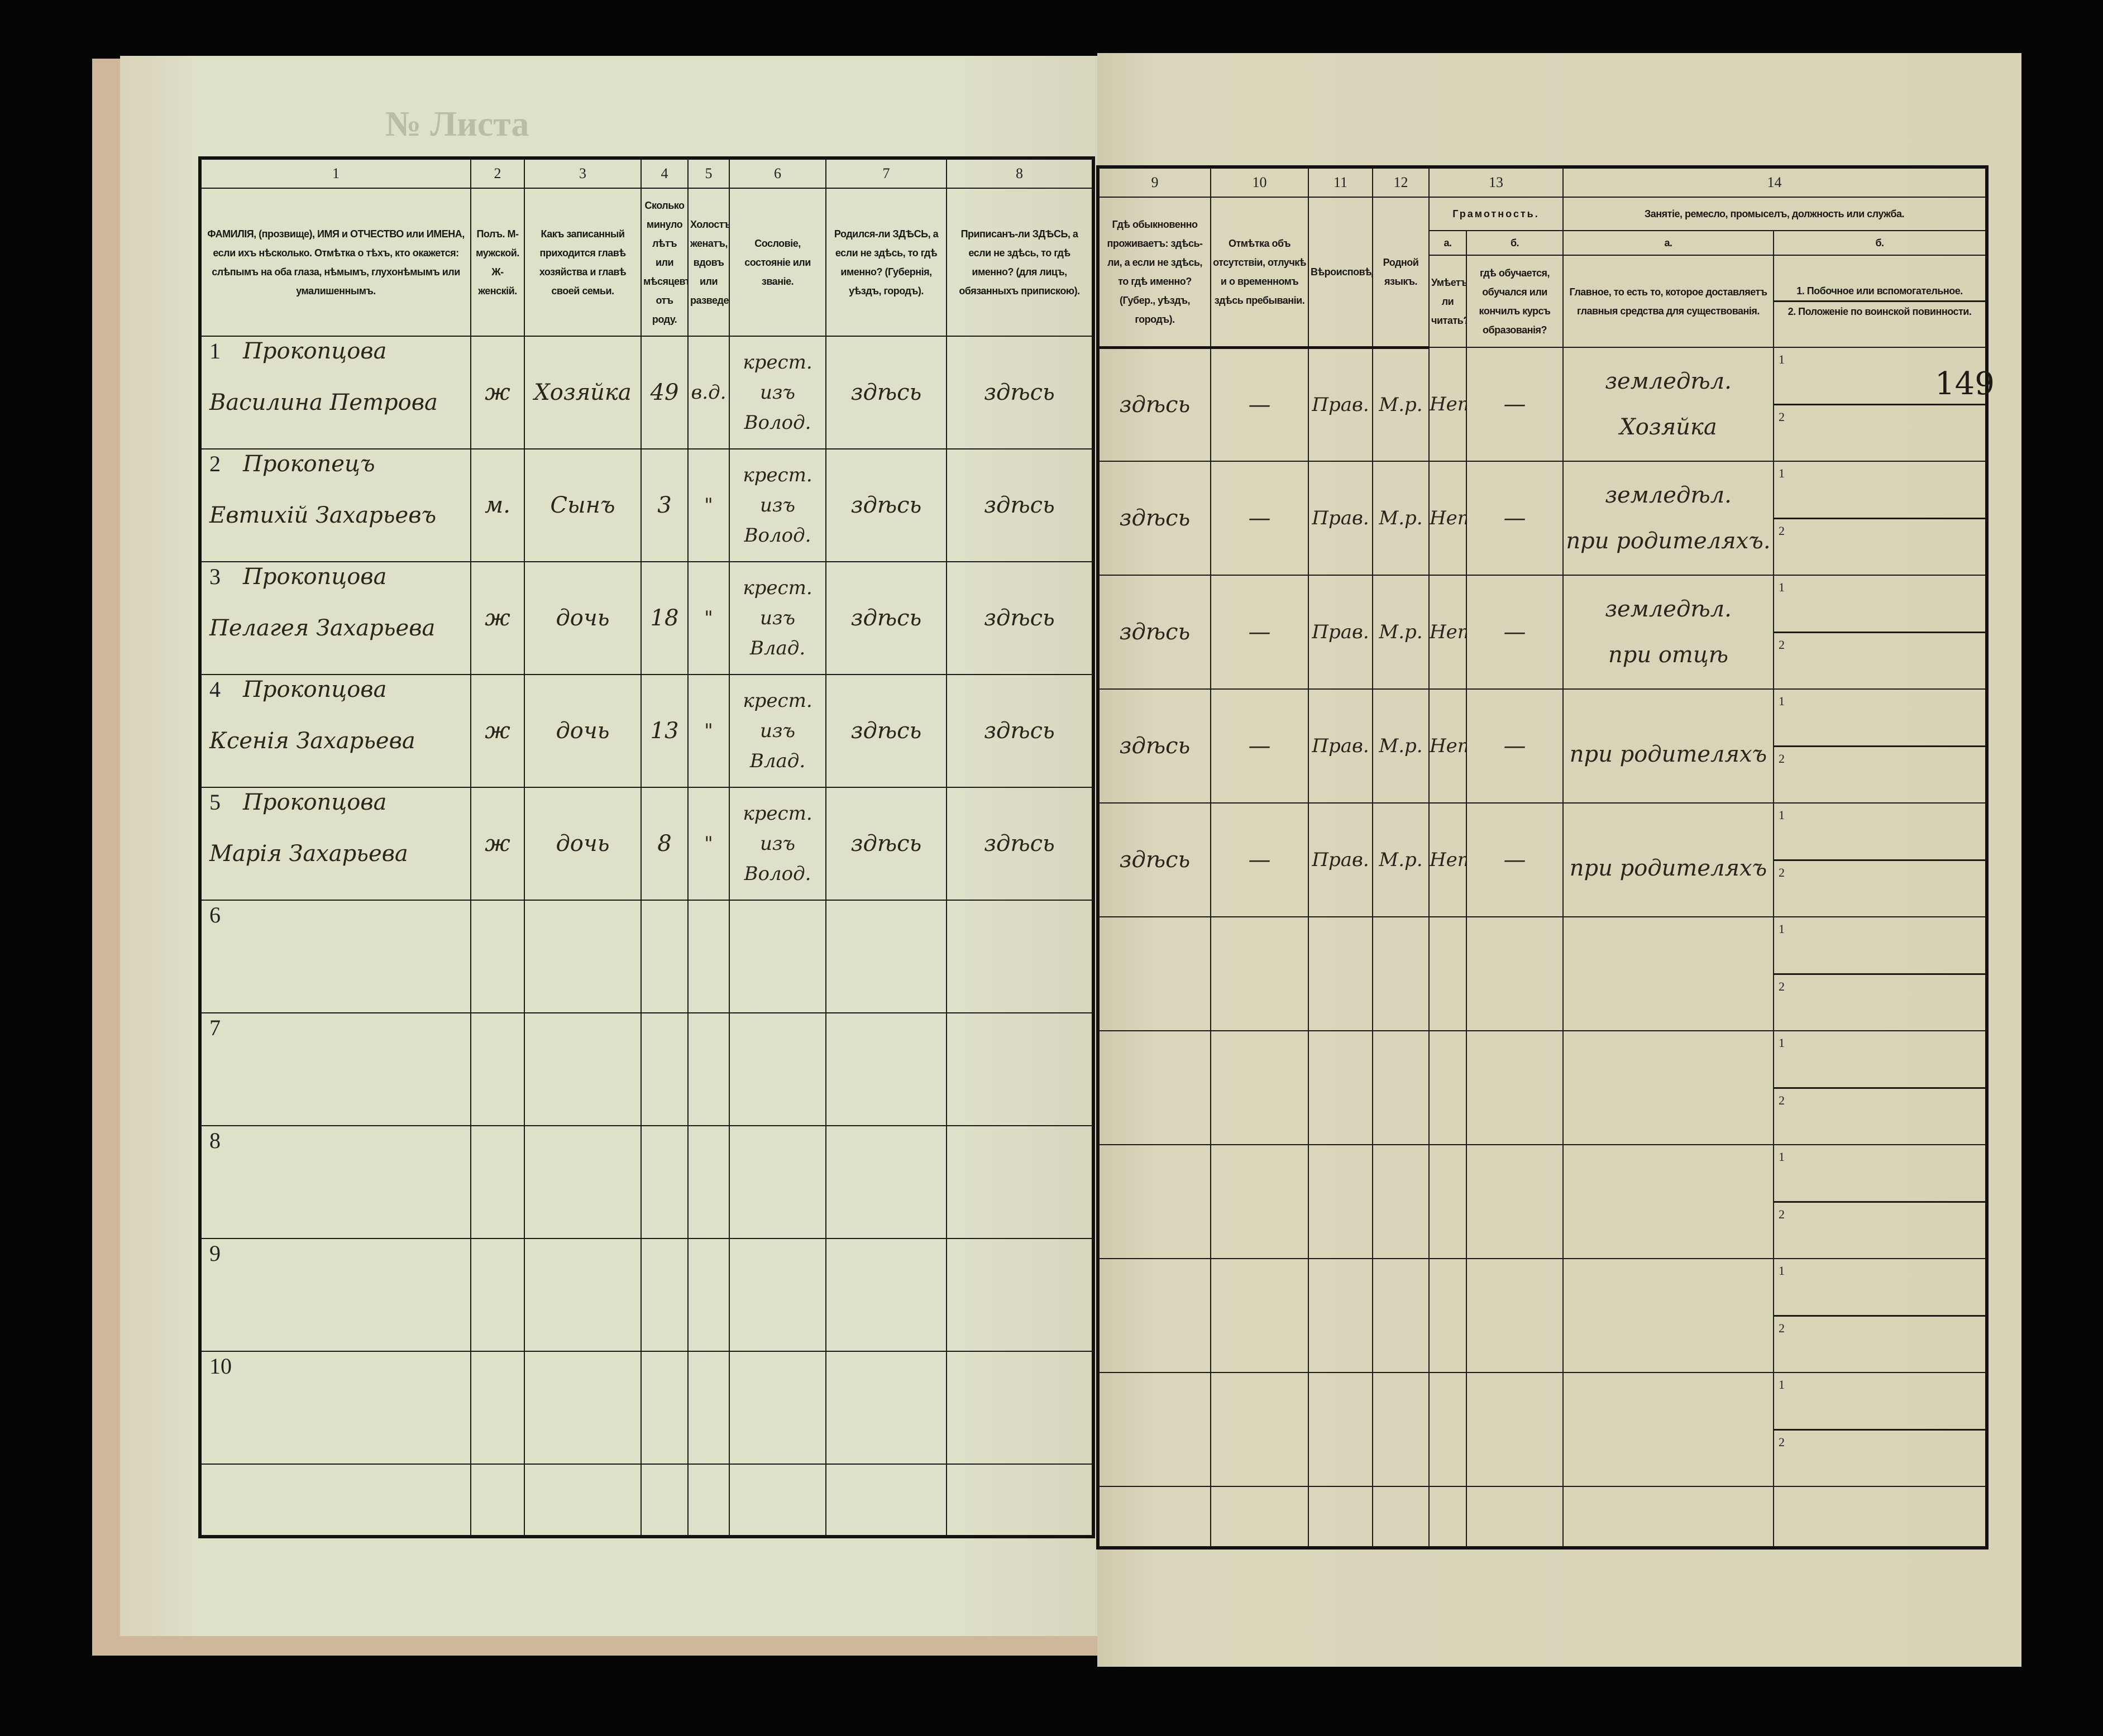 The image size is (2103, 1736). I want to click on sex-cell: м., so click(497, 505).